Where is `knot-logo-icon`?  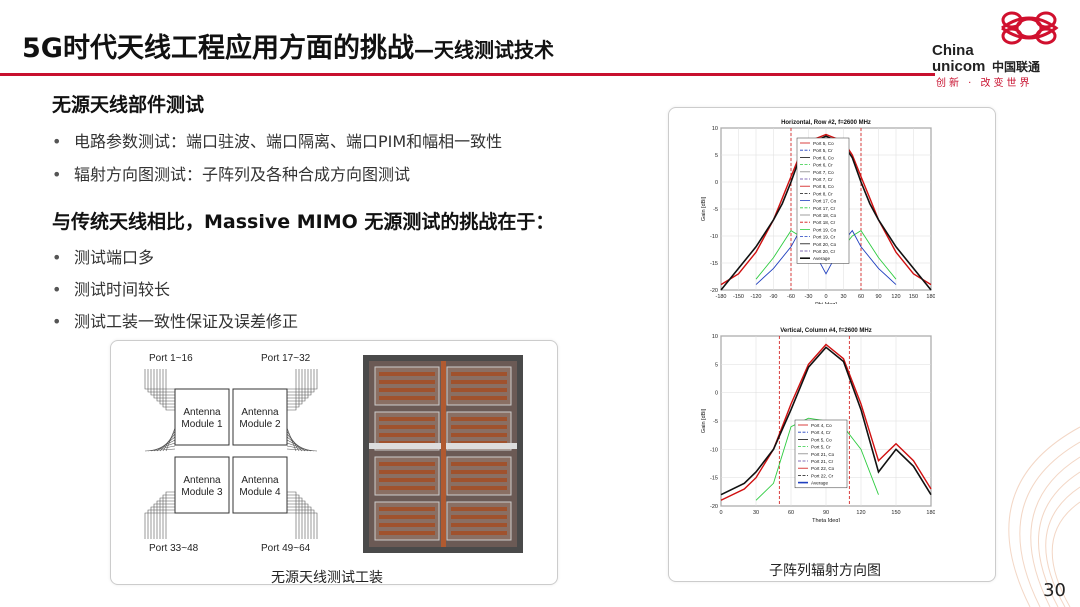
knot-logo-icon is located at coordinates (1030, 28).